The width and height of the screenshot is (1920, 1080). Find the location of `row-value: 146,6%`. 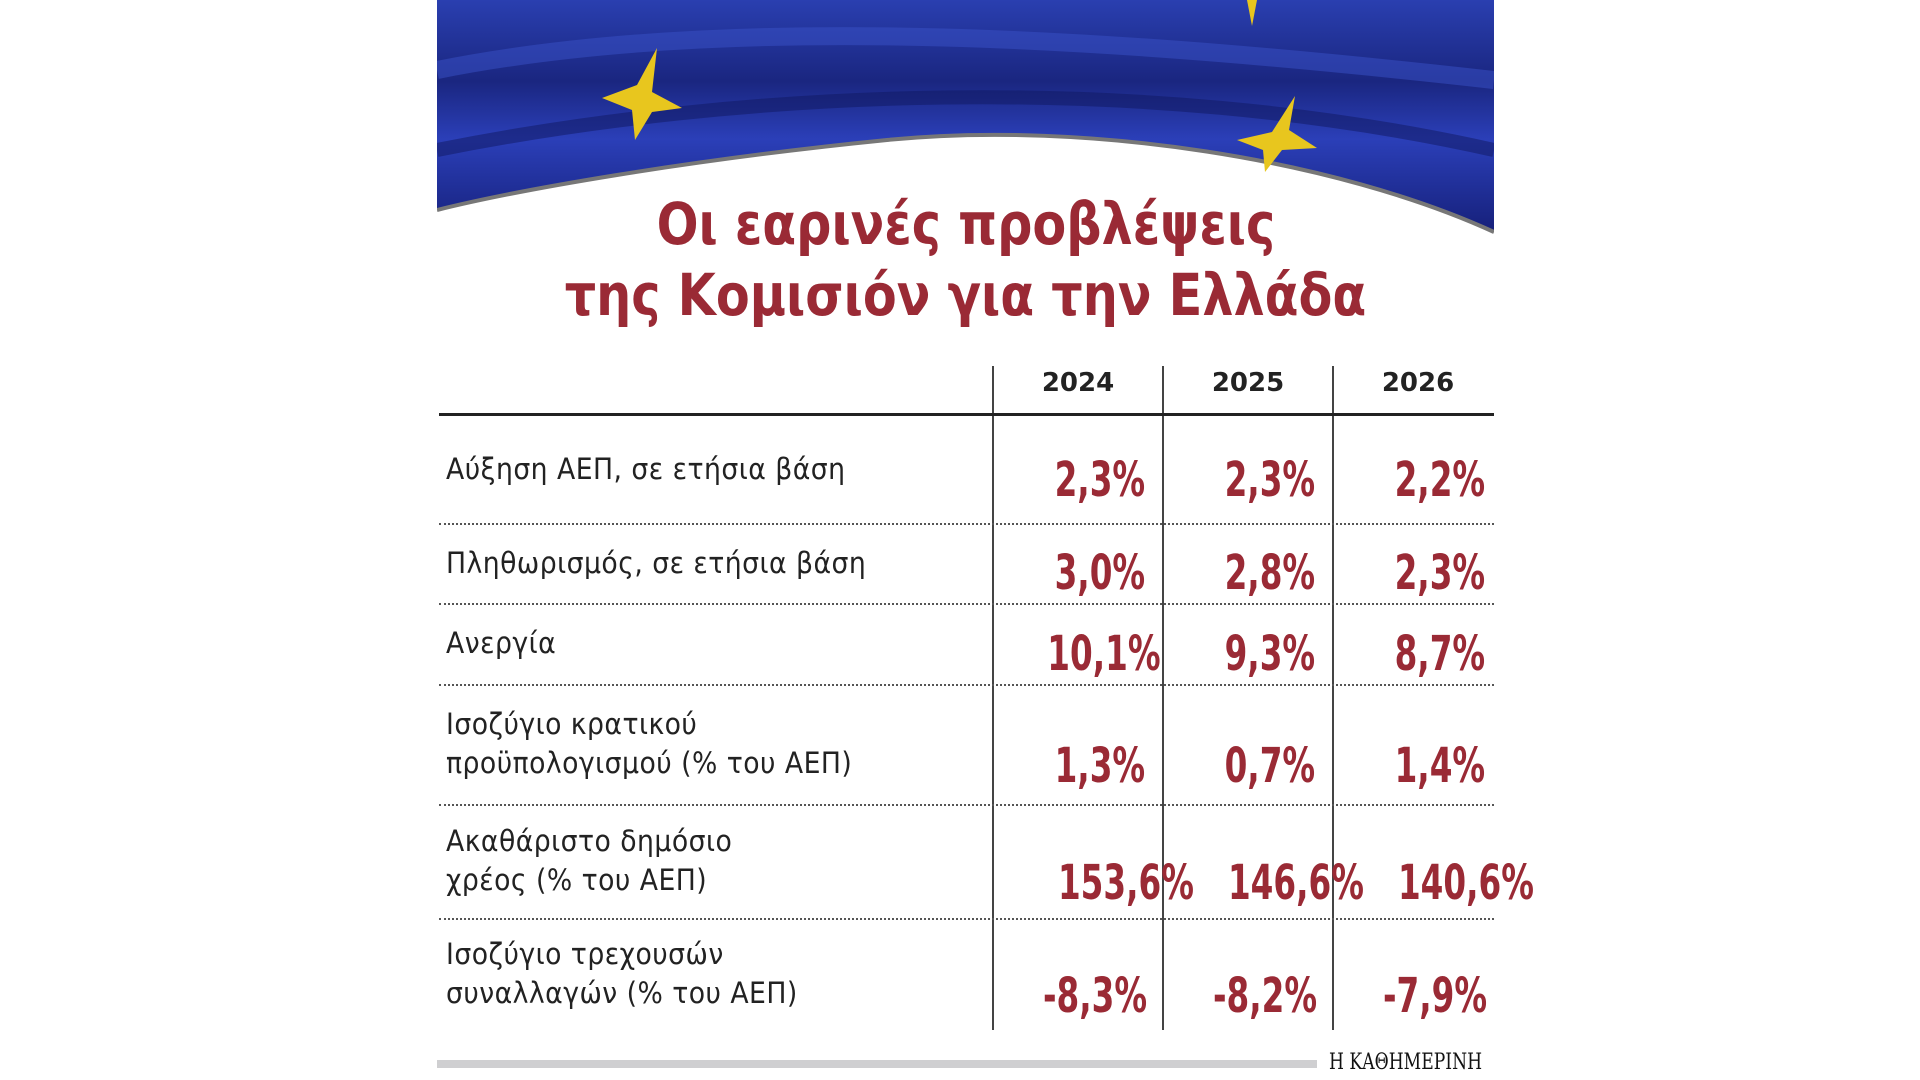

row-value: 146,6% is located at coordinates (1295, 883).